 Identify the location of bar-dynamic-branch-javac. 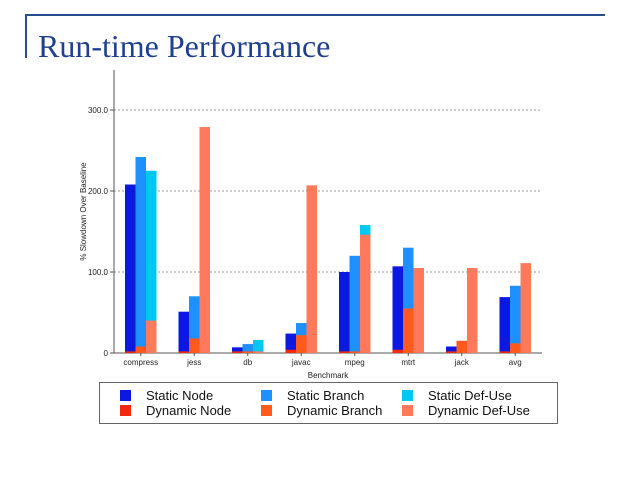
(301, 344).